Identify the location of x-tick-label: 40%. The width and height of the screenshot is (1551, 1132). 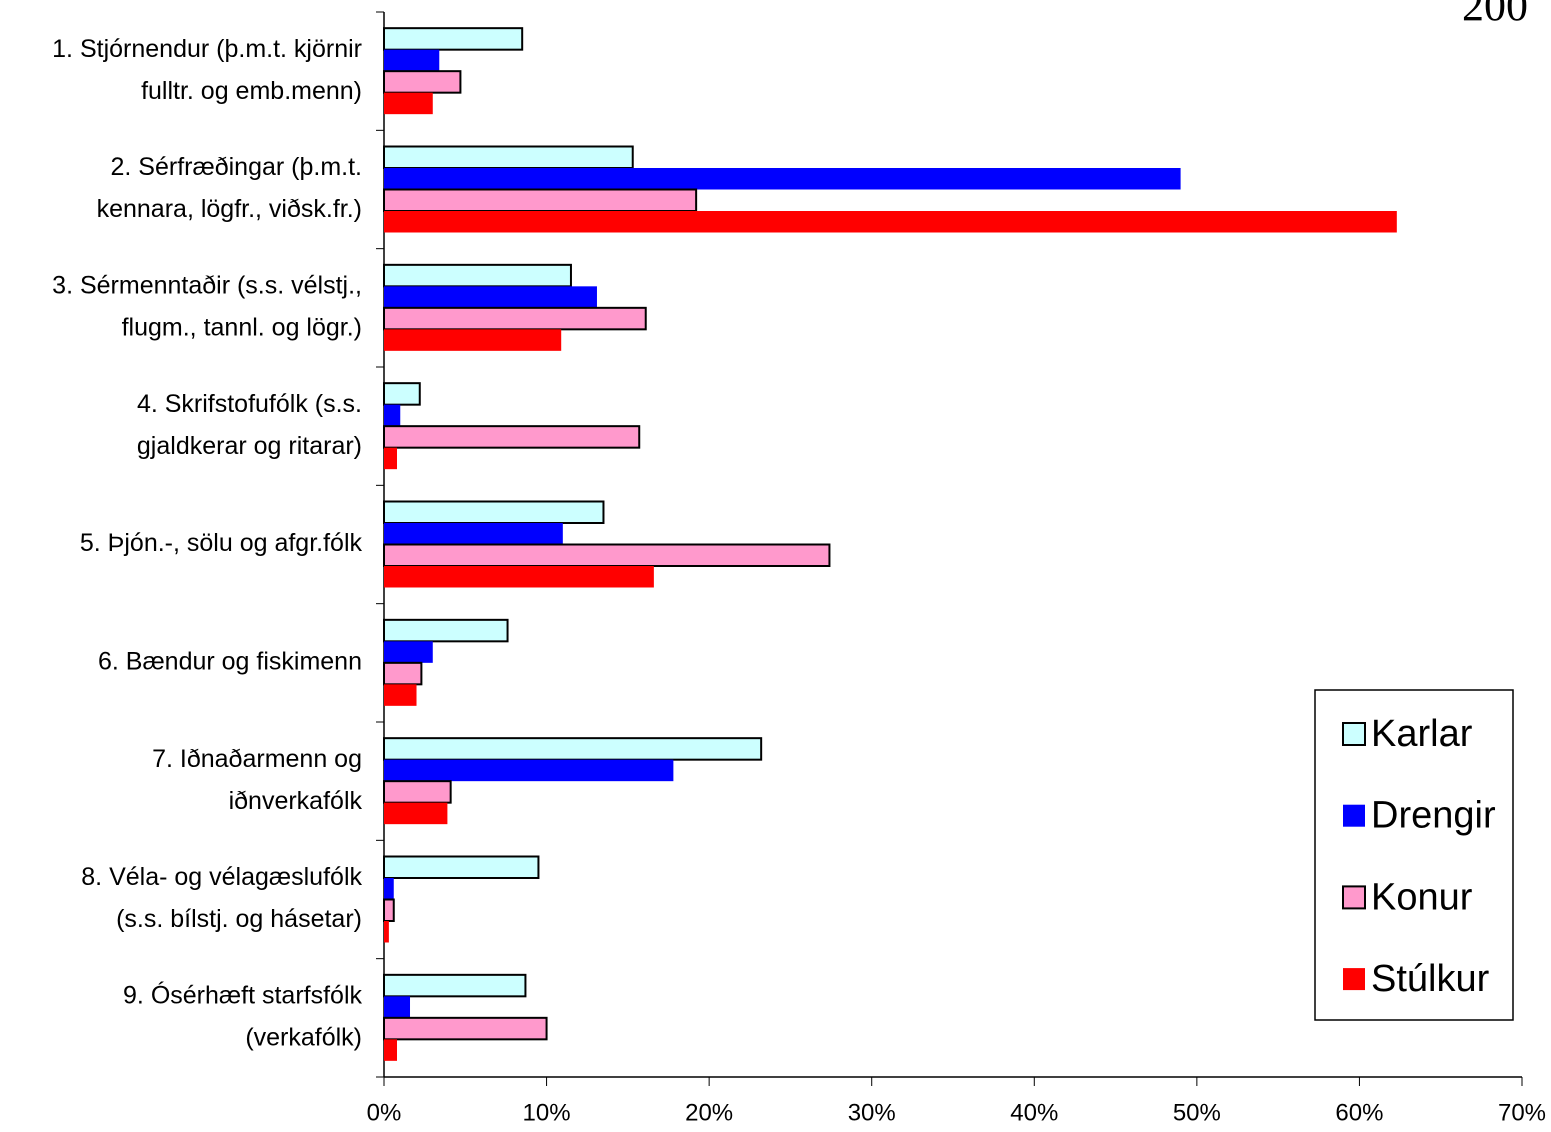
(1034, 1112).